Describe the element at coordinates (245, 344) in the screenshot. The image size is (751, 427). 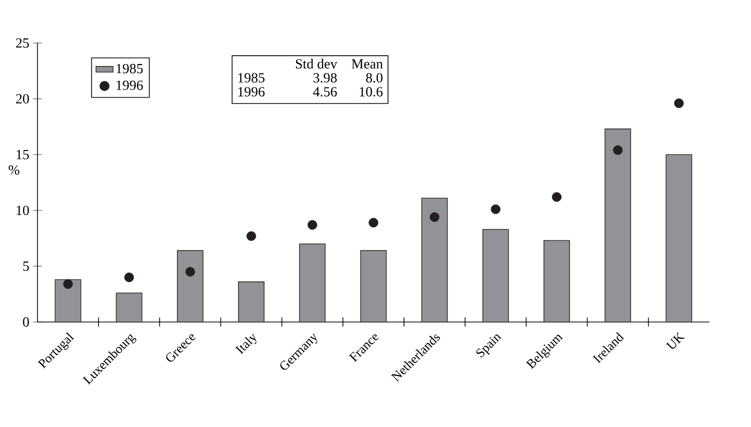
I see `x-tick-label: Italy` at that location.